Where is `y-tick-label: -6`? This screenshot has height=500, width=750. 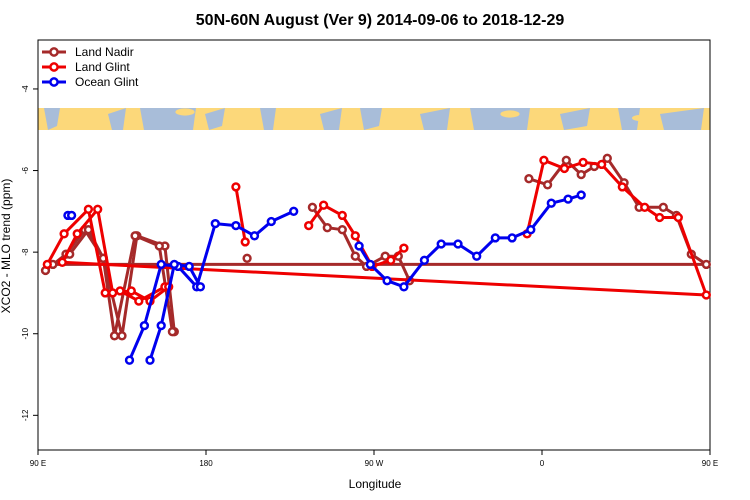
y-tick-label: -6 is located at coordinates (25, 170).